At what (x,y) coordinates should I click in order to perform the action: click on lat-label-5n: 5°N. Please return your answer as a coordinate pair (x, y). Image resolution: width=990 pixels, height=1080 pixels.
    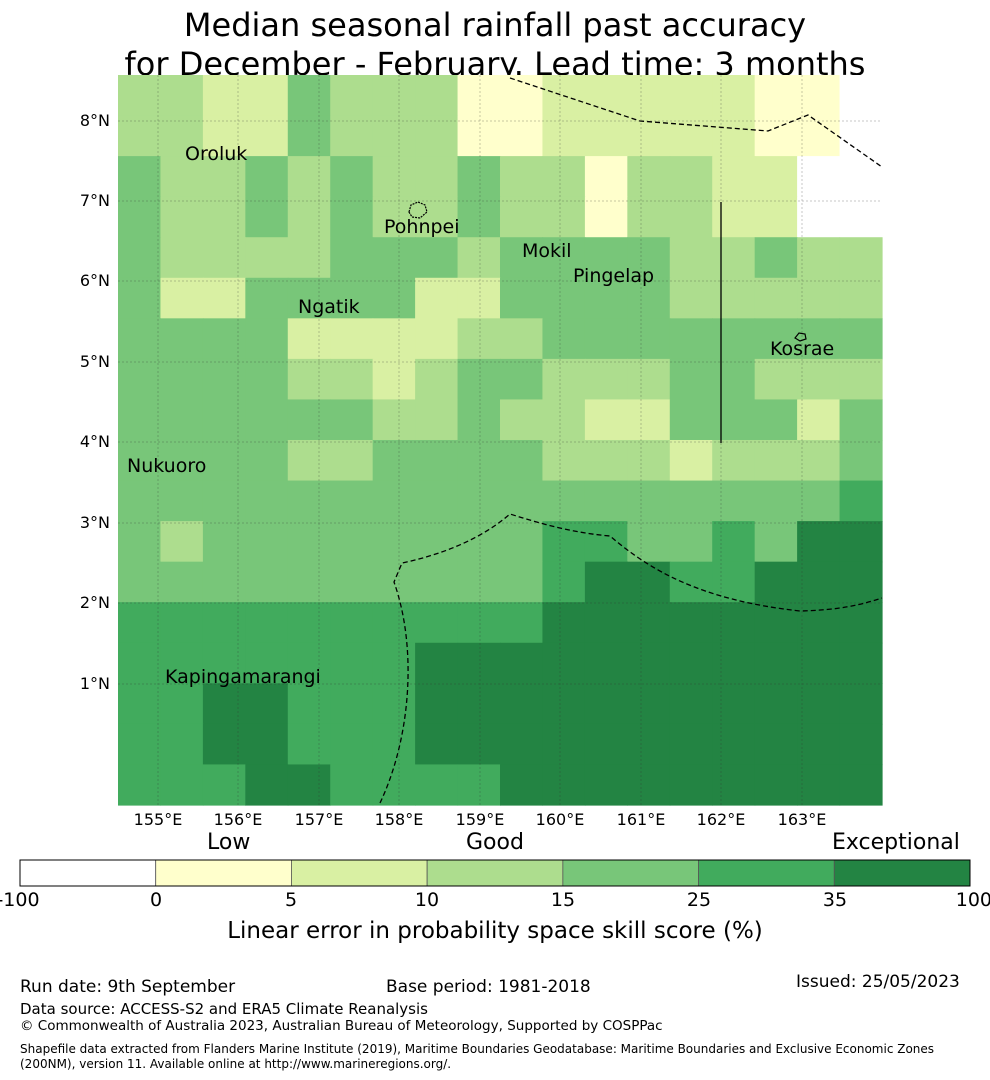
    Looking at the image, I should click on (94, 361).